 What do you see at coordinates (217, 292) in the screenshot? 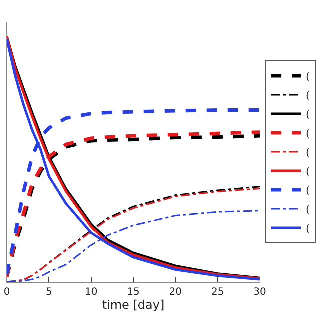
I see `x-tick-label: 25` at bounding box center [217, 292].